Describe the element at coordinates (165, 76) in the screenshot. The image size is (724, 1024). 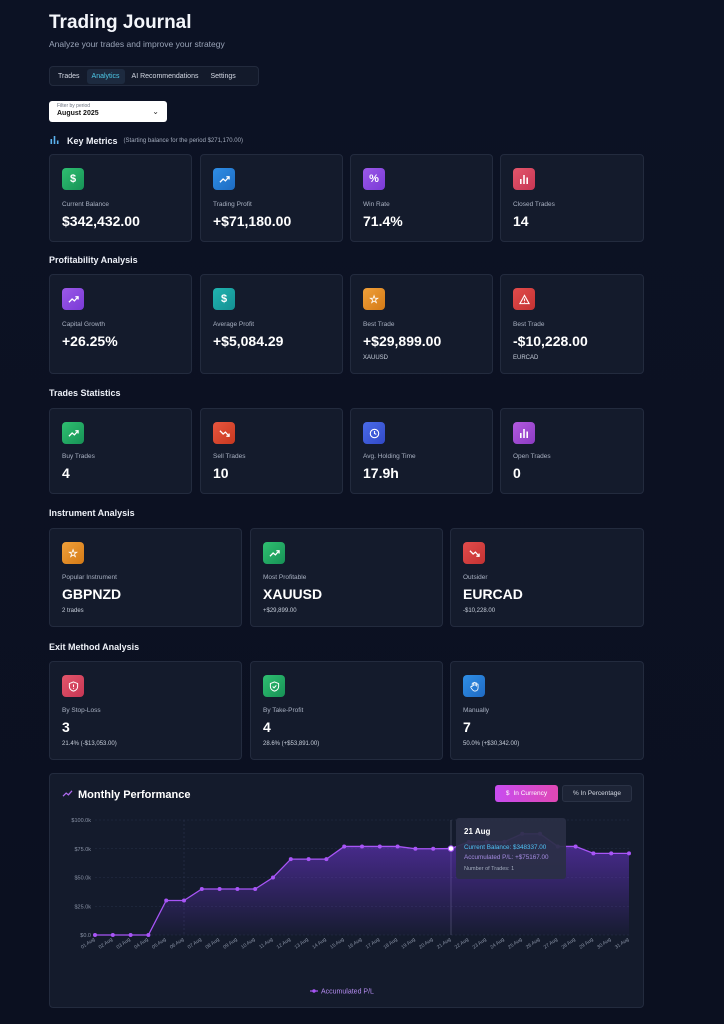
I see `tab-ai-recommendations: AI Recommendations` at that location.